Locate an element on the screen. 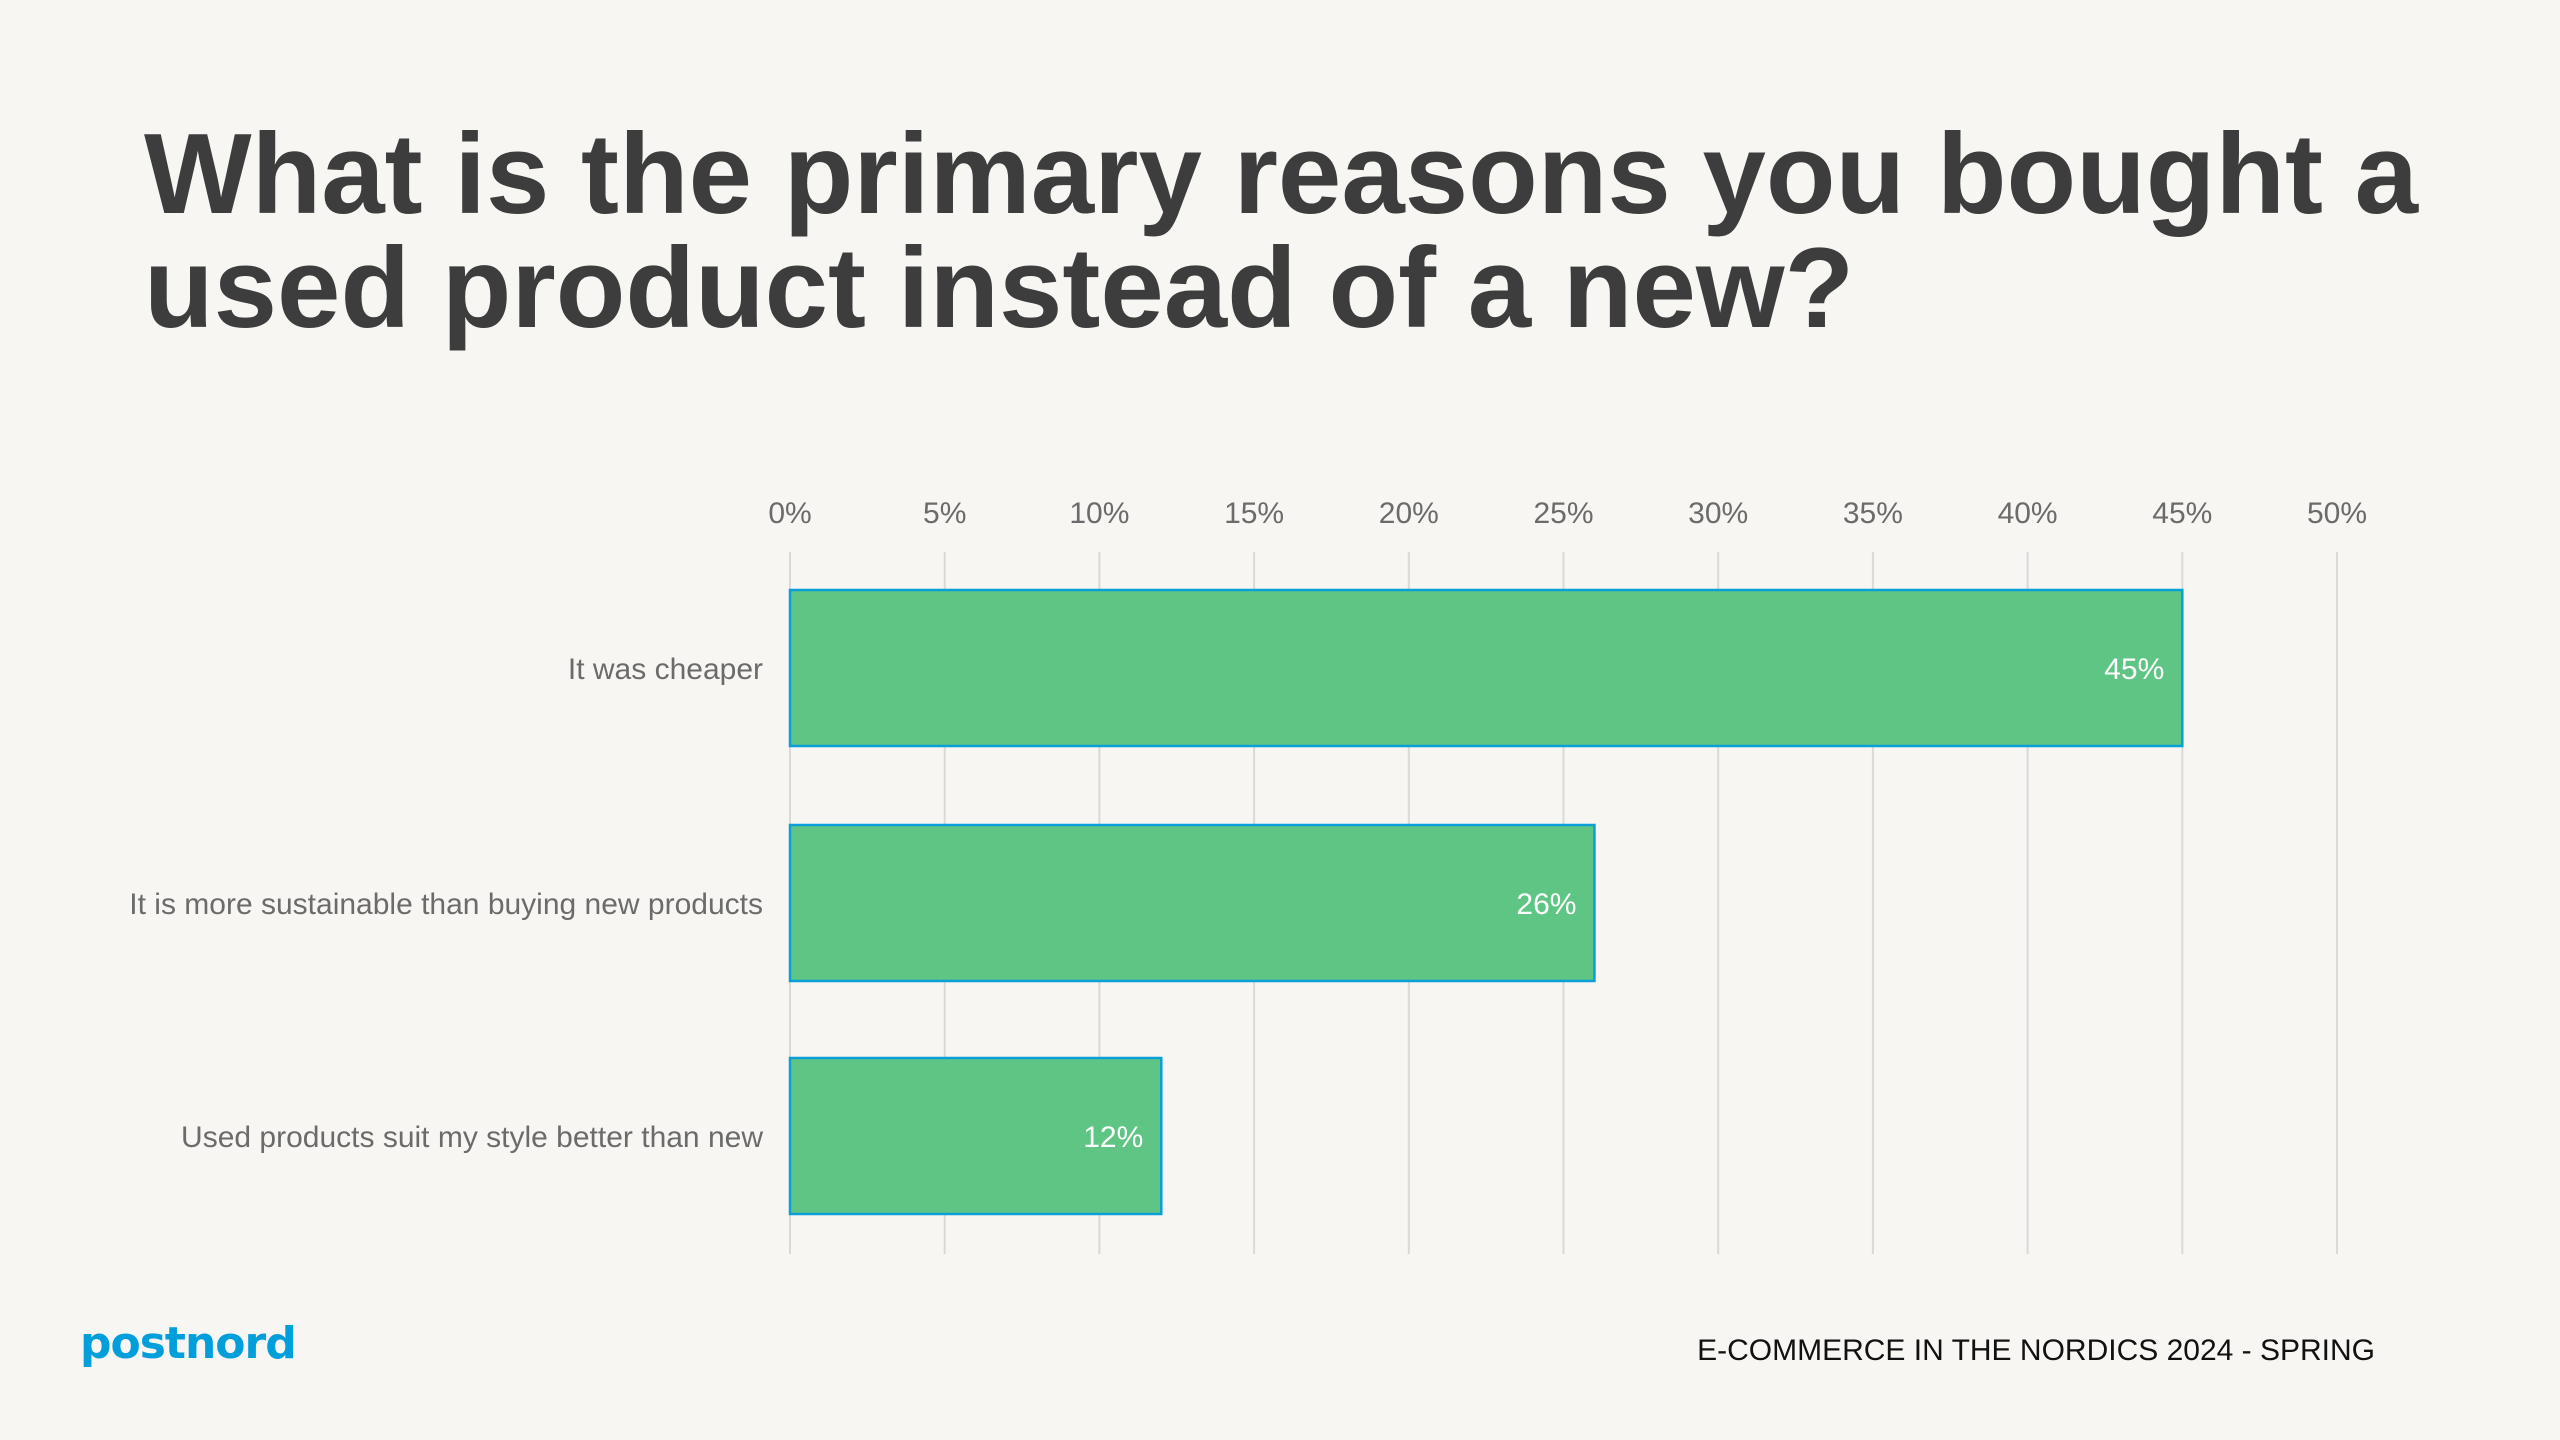  category-label: It was cheaper is located at coordinates (665, 669).